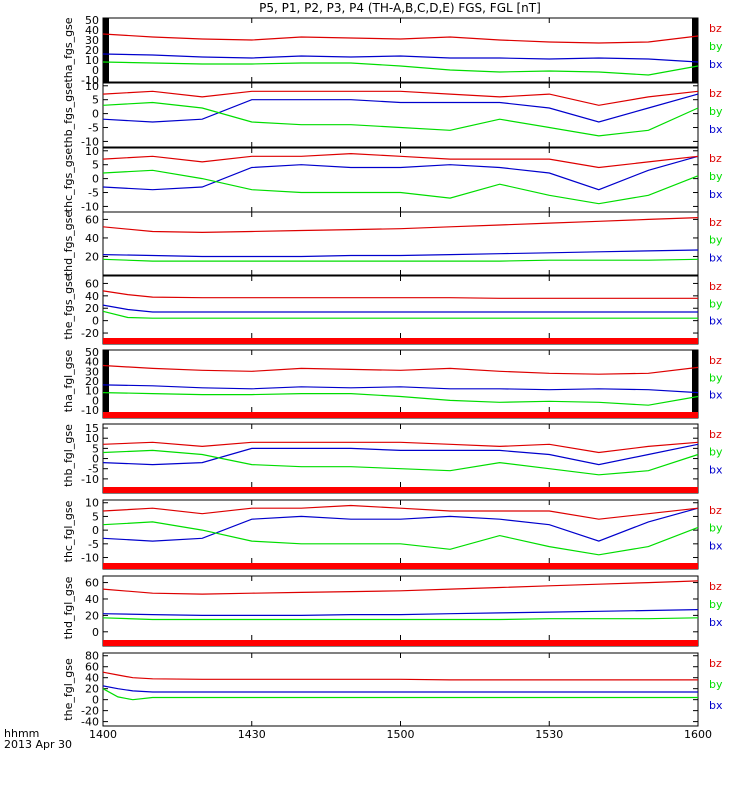 This screenshot has width=750, height=800. What do you see at coordinates (68, 381) in the screenshot?
I see `y-axis-label: tha_fgl_gse` at bounding box center [68, 381].